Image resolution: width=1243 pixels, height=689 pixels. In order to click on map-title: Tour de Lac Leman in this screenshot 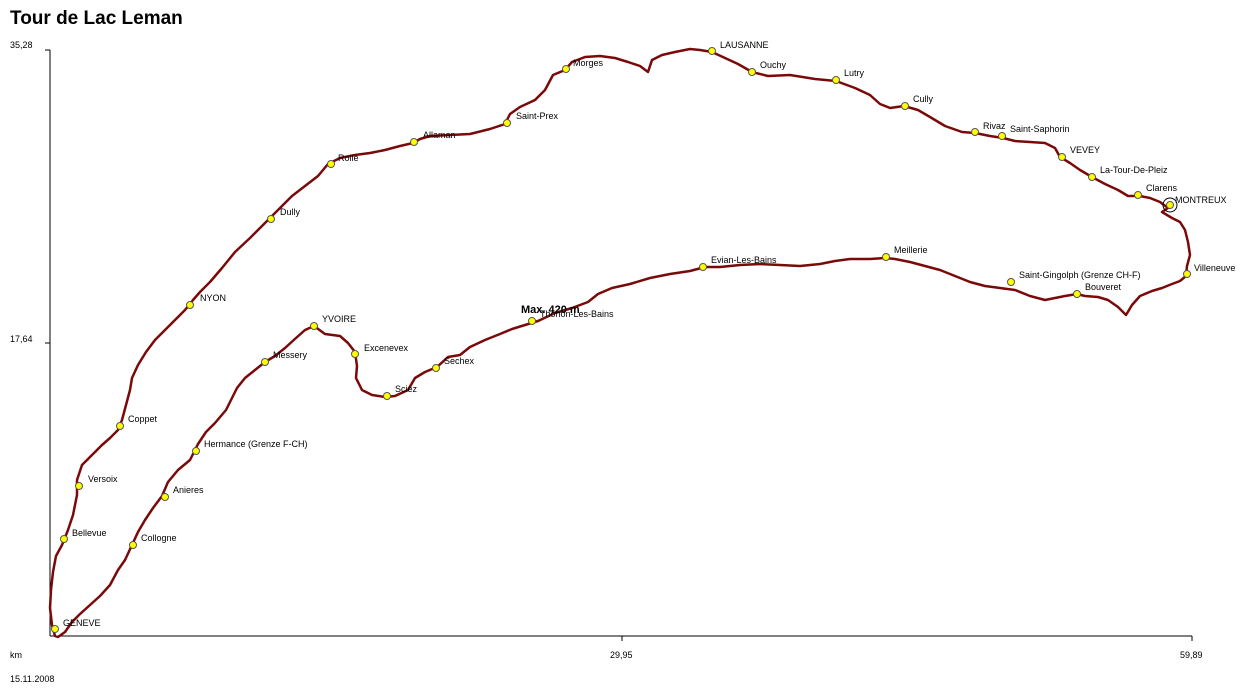, I will do `click(96, 18)`.